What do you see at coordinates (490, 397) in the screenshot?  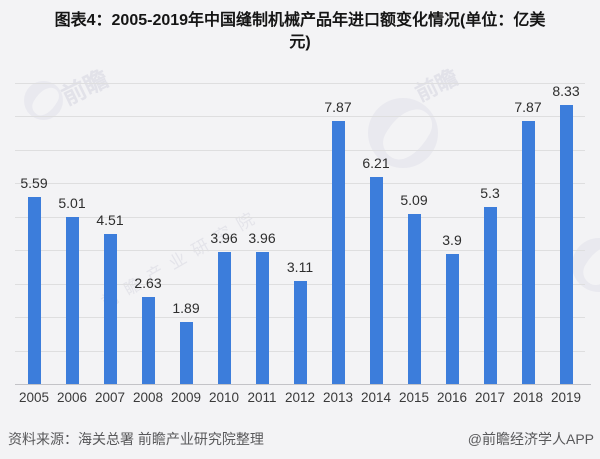 I see `x-tick-label: 2017` at bounding box center [490, 397].